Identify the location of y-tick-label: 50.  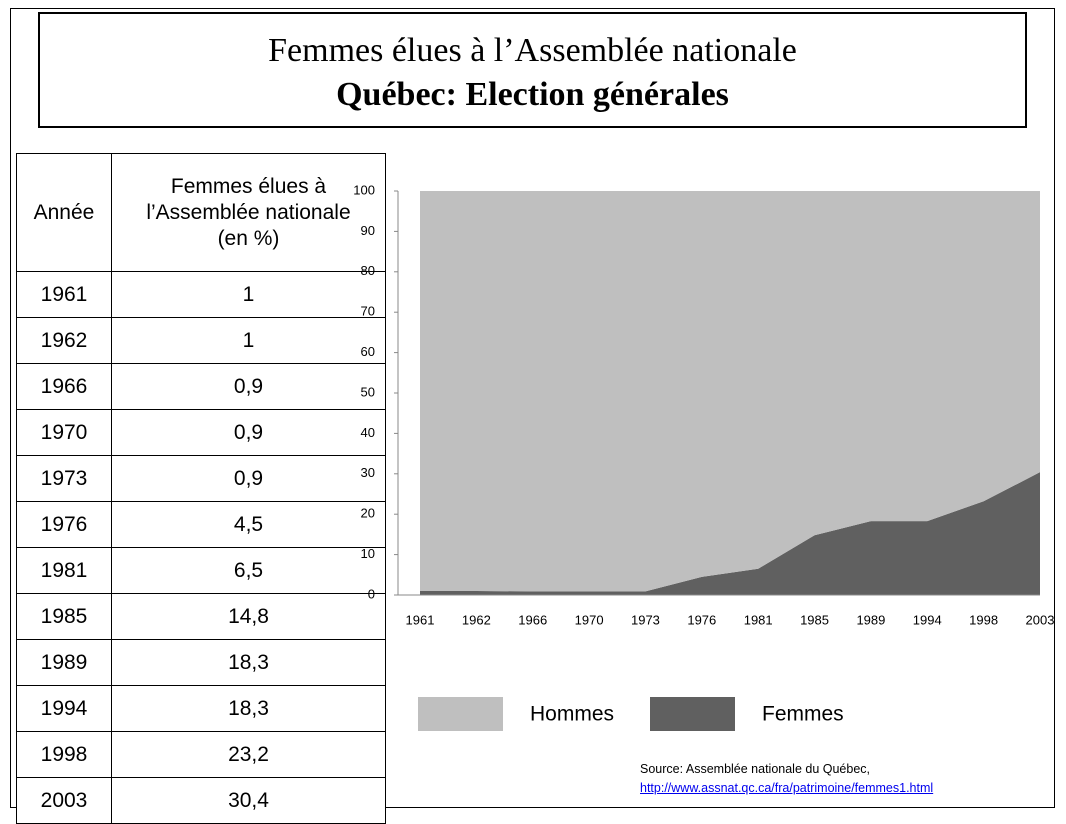
(368, 391).